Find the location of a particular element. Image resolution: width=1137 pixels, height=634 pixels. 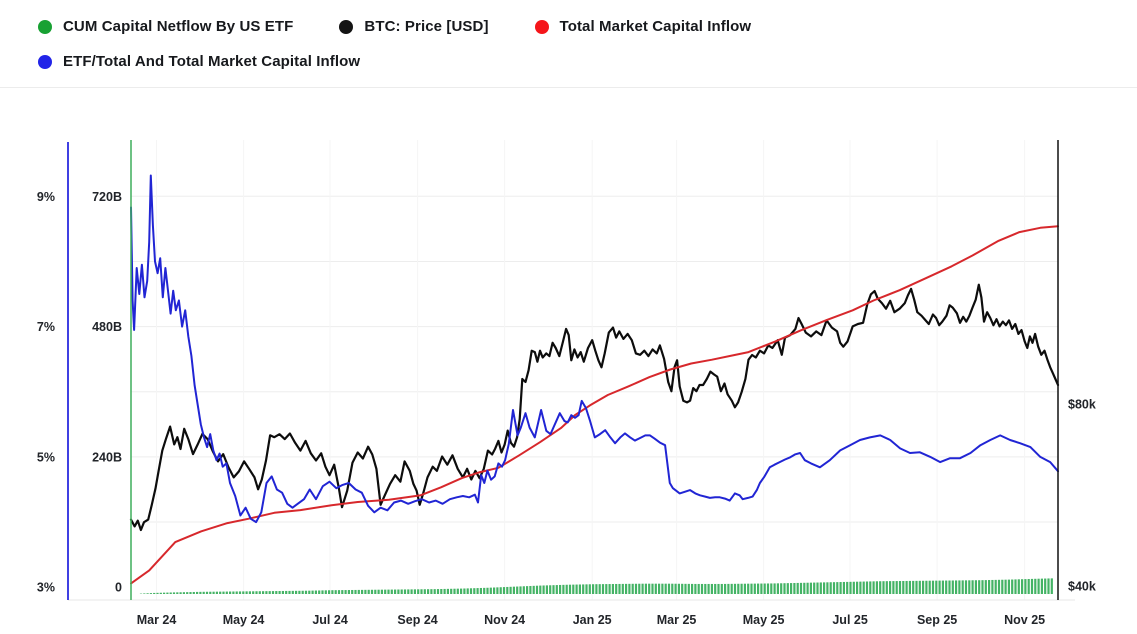

svg-text: Jan 25 is located at coordinates (592, 620).